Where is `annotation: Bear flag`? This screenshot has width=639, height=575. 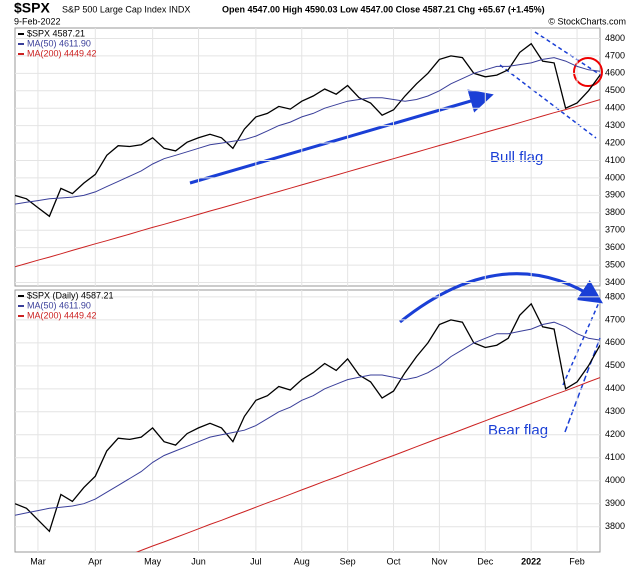 annotation: Bear flag is located at coordinates (518, 430).